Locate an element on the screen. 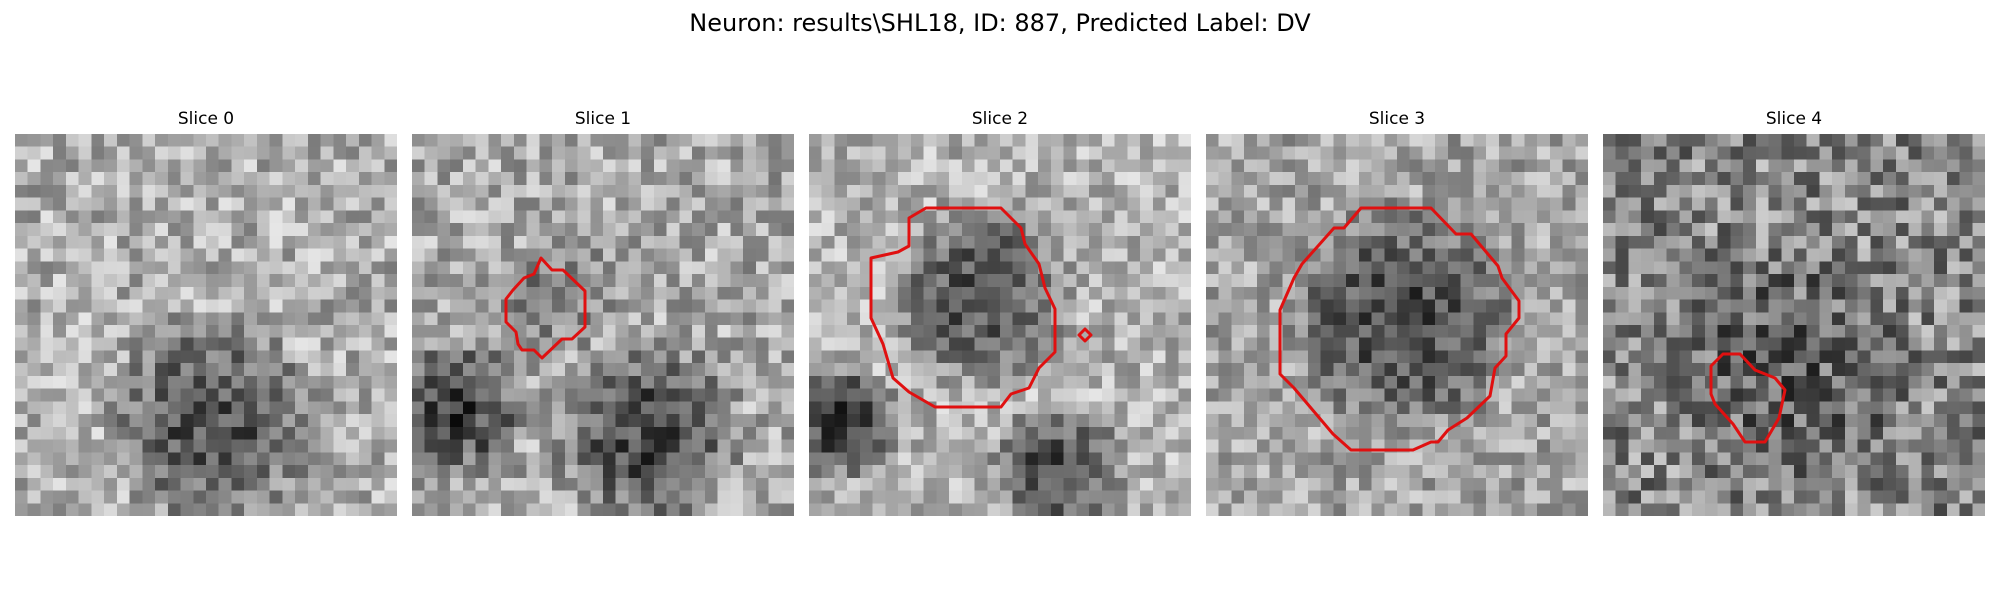  slice-title-1: Slice 1 is located at coordinates (603, 119).